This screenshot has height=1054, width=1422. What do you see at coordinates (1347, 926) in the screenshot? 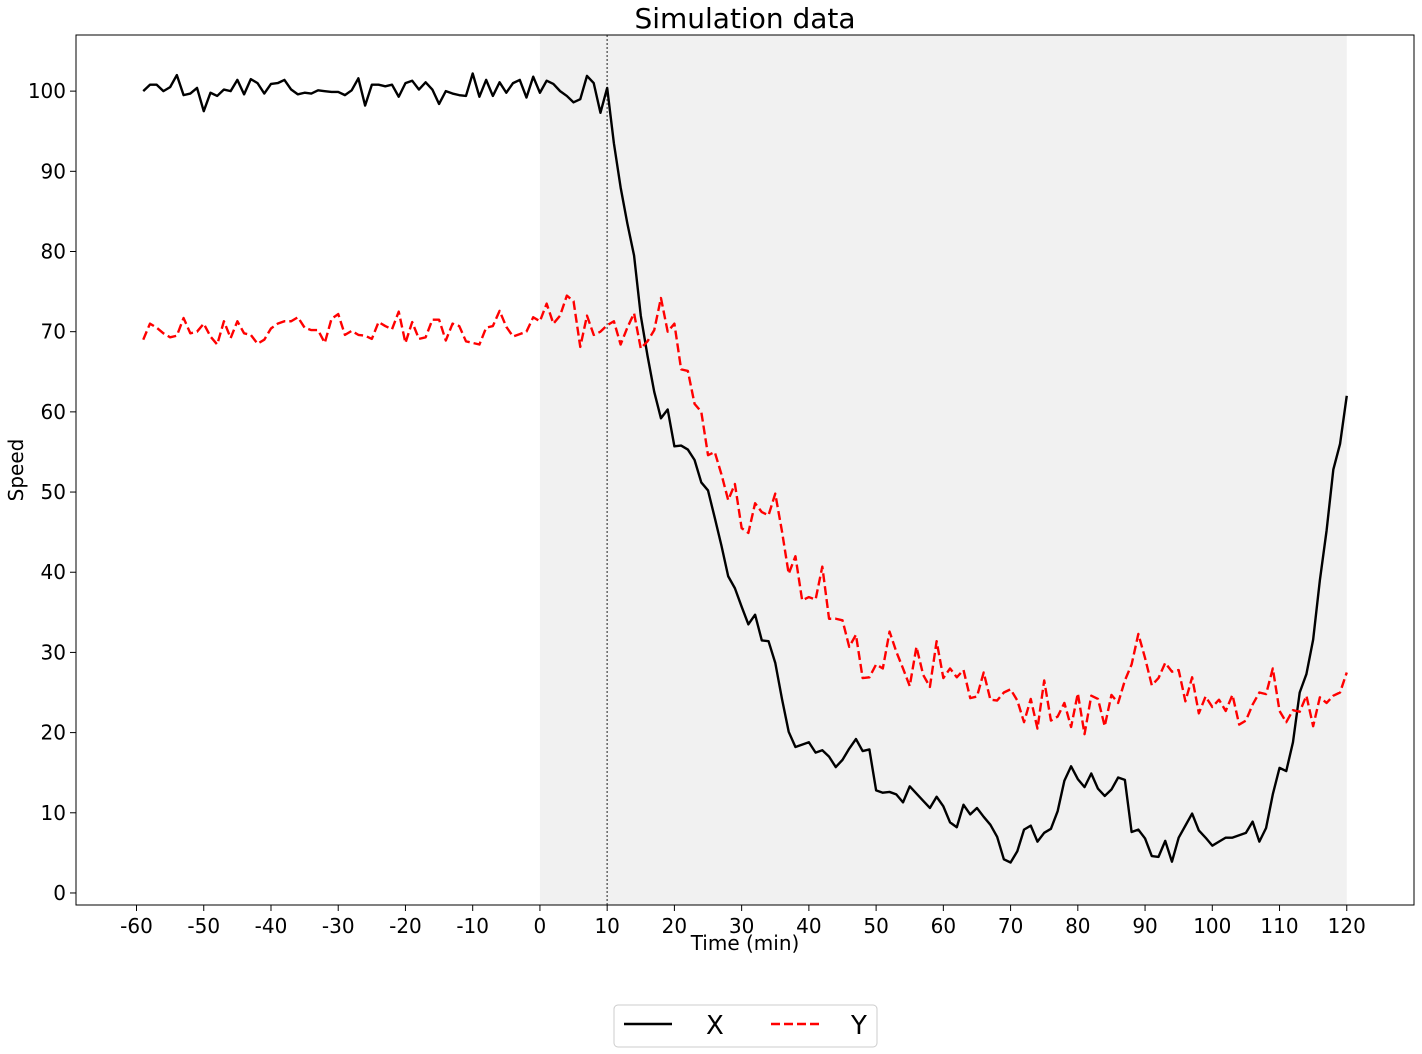
I see `x-tick-label: 120` at bounding box center [1347, 926].